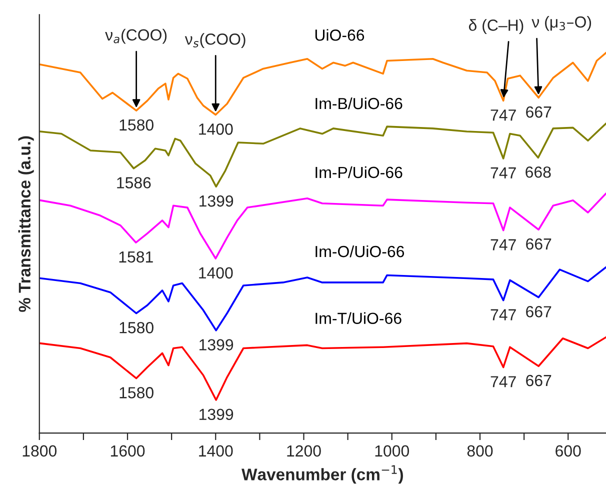  I want to click on annotation: δ (C–H), so click(496, 26).